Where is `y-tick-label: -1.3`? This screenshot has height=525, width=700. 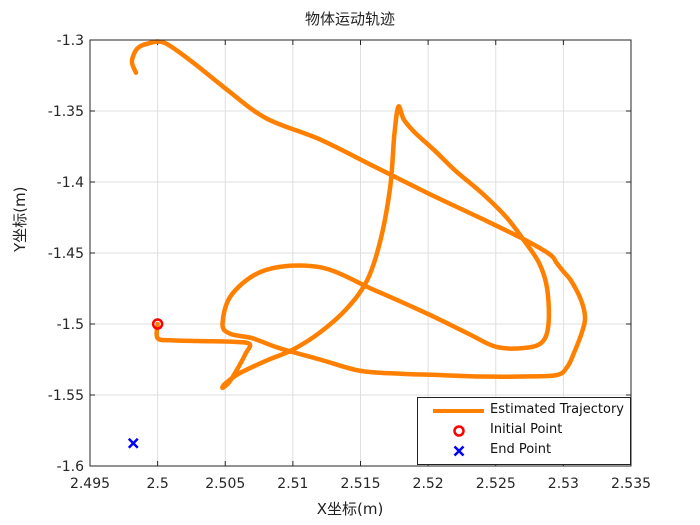 y-tick-label: -1.3 is located at coordinates (70, 41).